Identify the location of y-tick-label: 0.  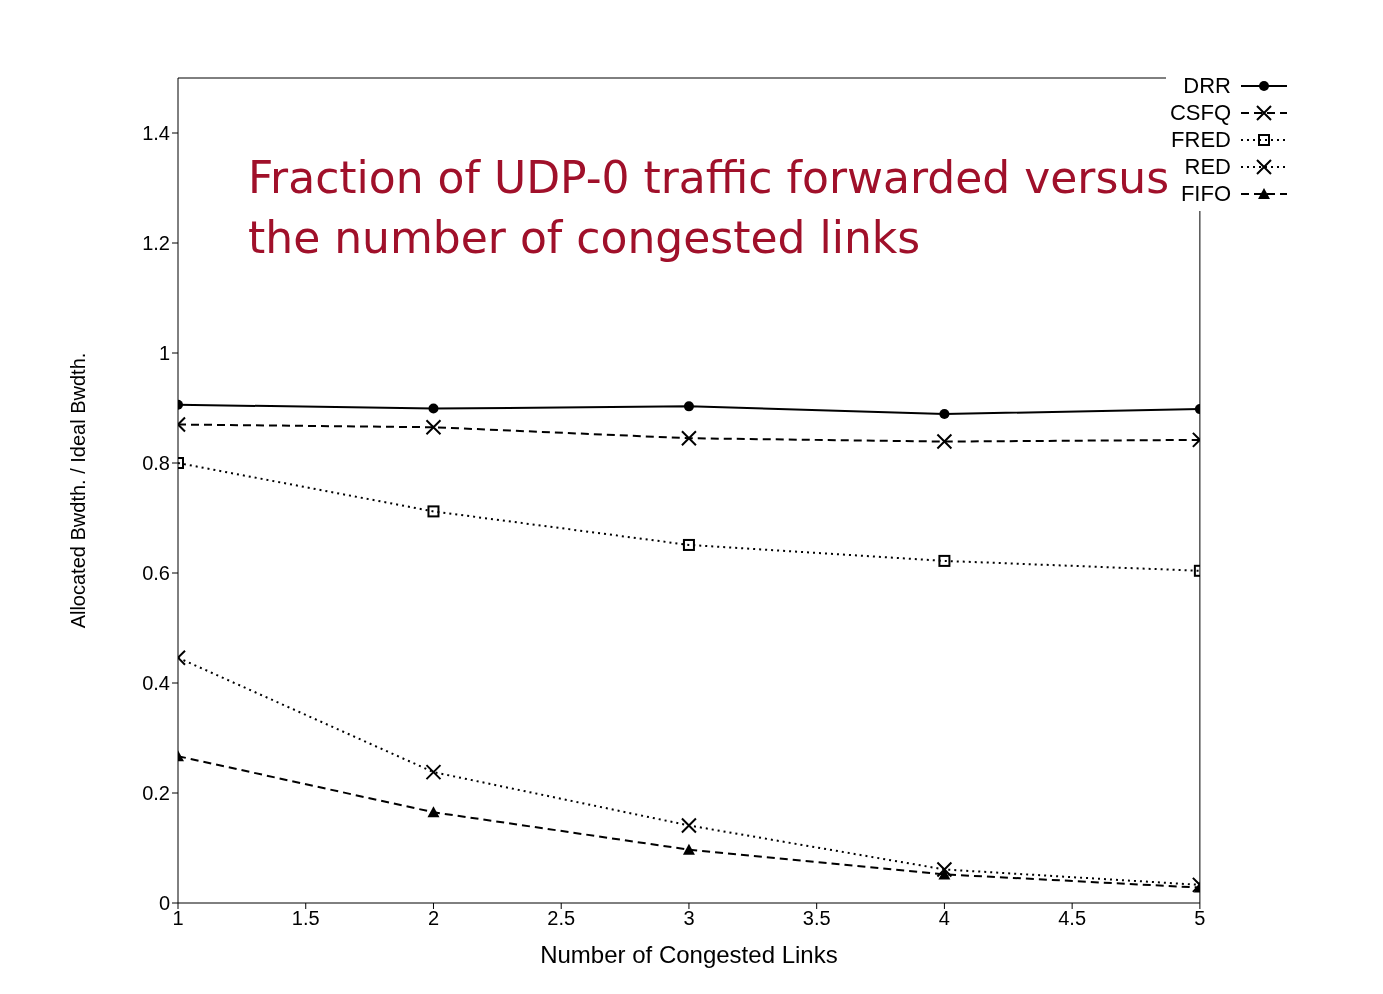
(164, 903).